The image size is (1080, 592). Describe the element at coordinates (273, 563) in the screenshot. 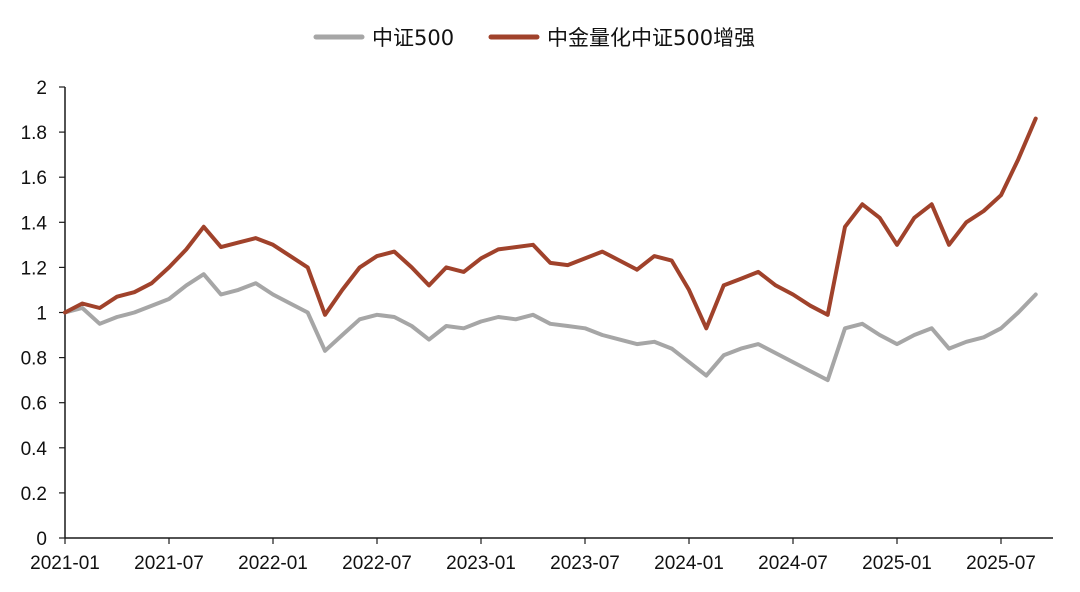

I see `x-tick-label: 2022-01` at that location.